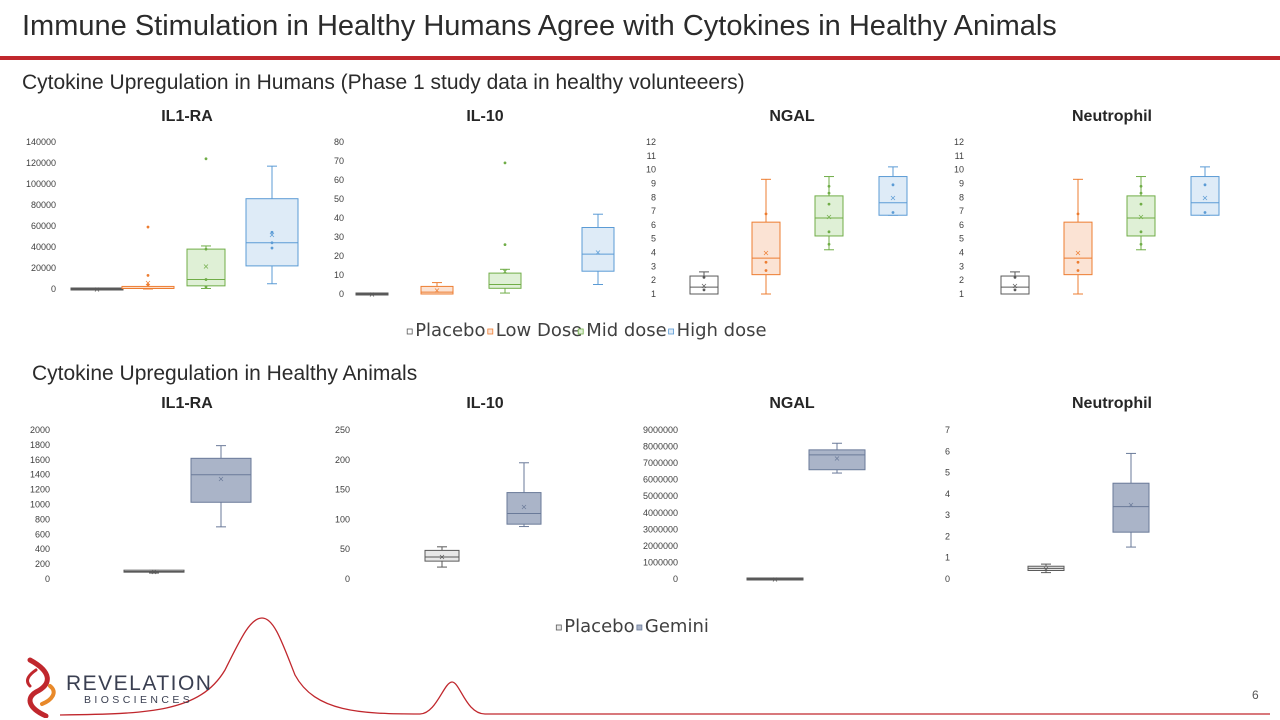 The width and height of the screenshot is (1280, 720). I want to click on y-tick-label: 60000, so click(43, 226).